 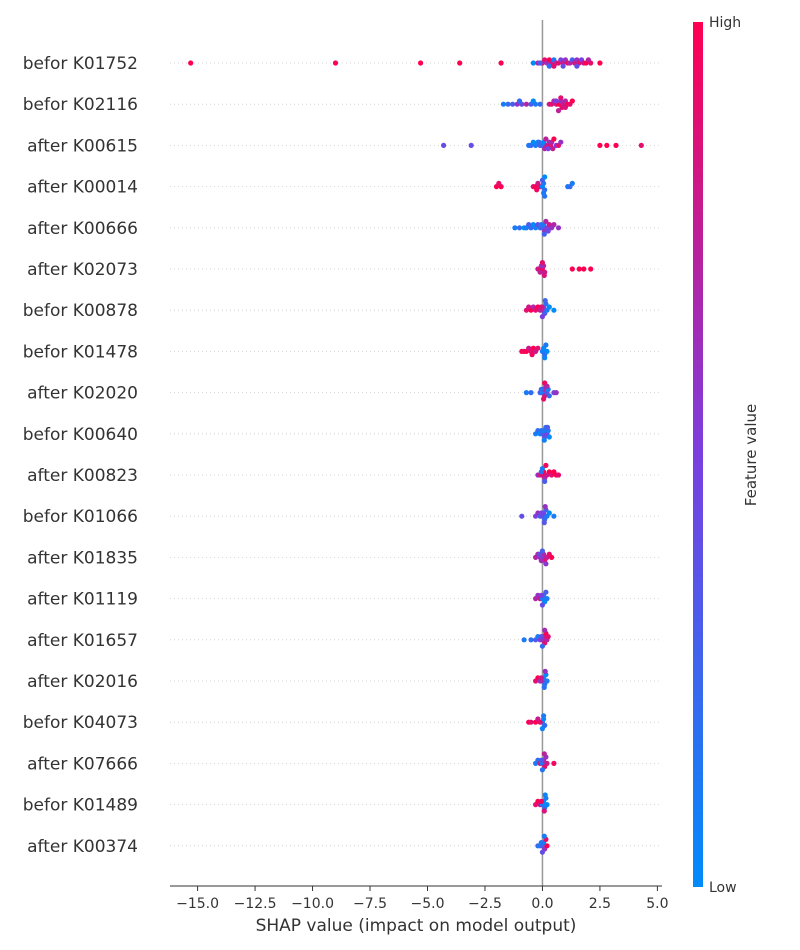 What do you see at coordinates (82, 229) in the screenshot?
I see `feature-label: after K00666` at bounding box center [82, 229].